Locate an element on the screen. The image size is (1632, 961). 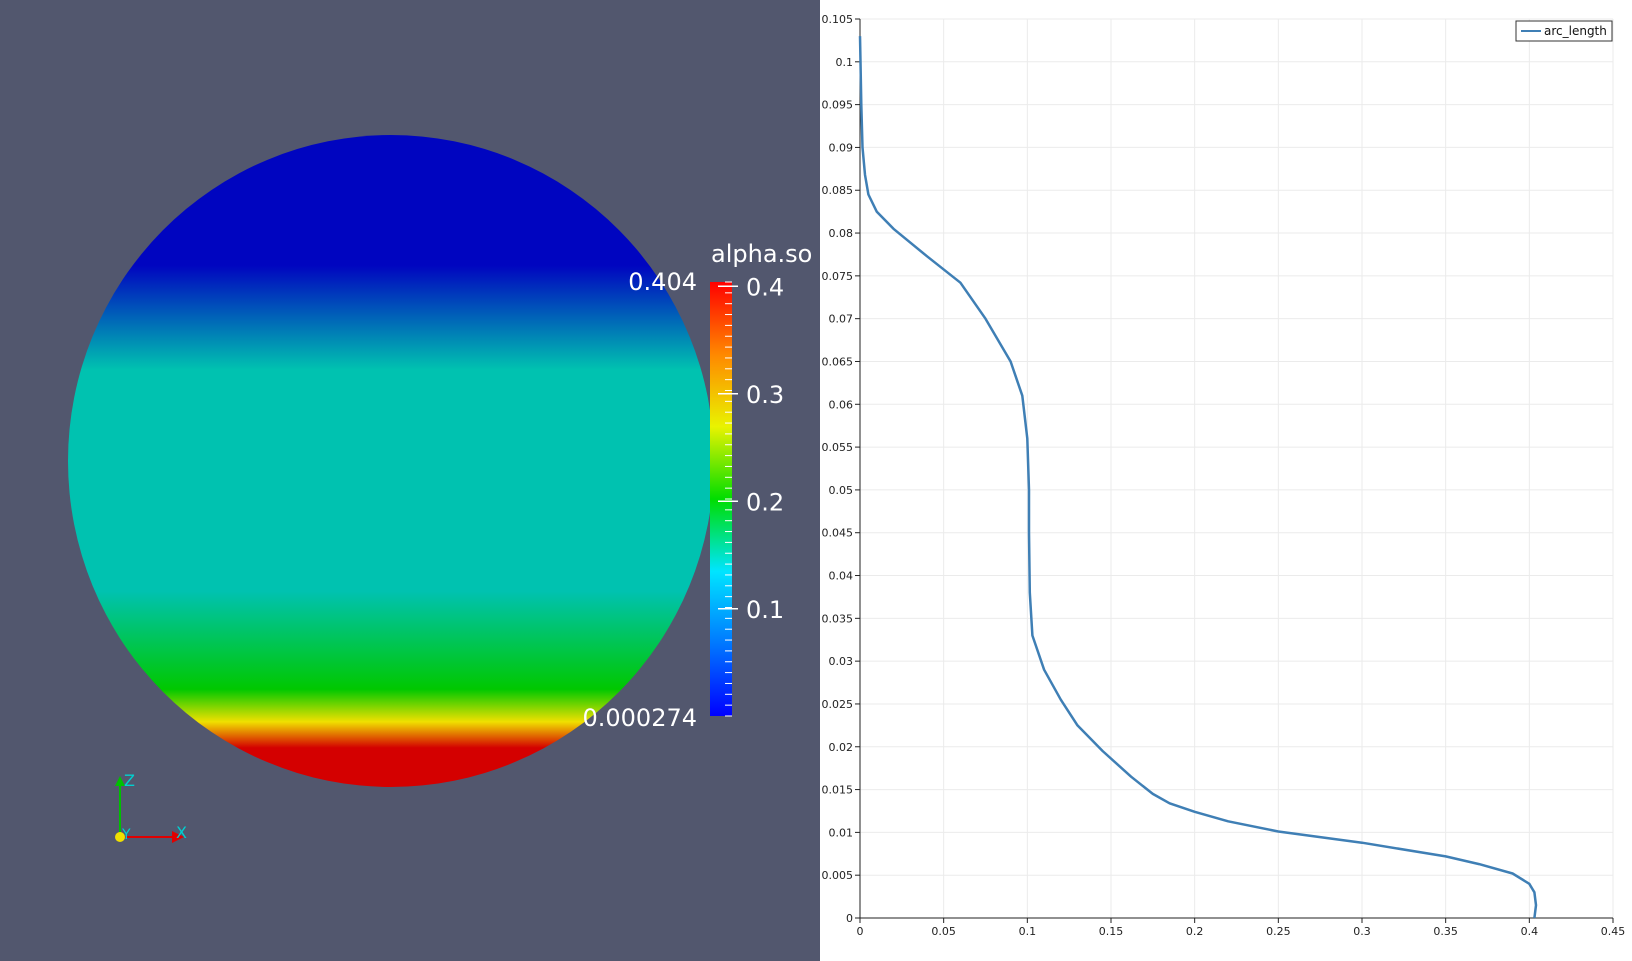
y-tick-label: 0.06 is located at coordinates (841, 404).